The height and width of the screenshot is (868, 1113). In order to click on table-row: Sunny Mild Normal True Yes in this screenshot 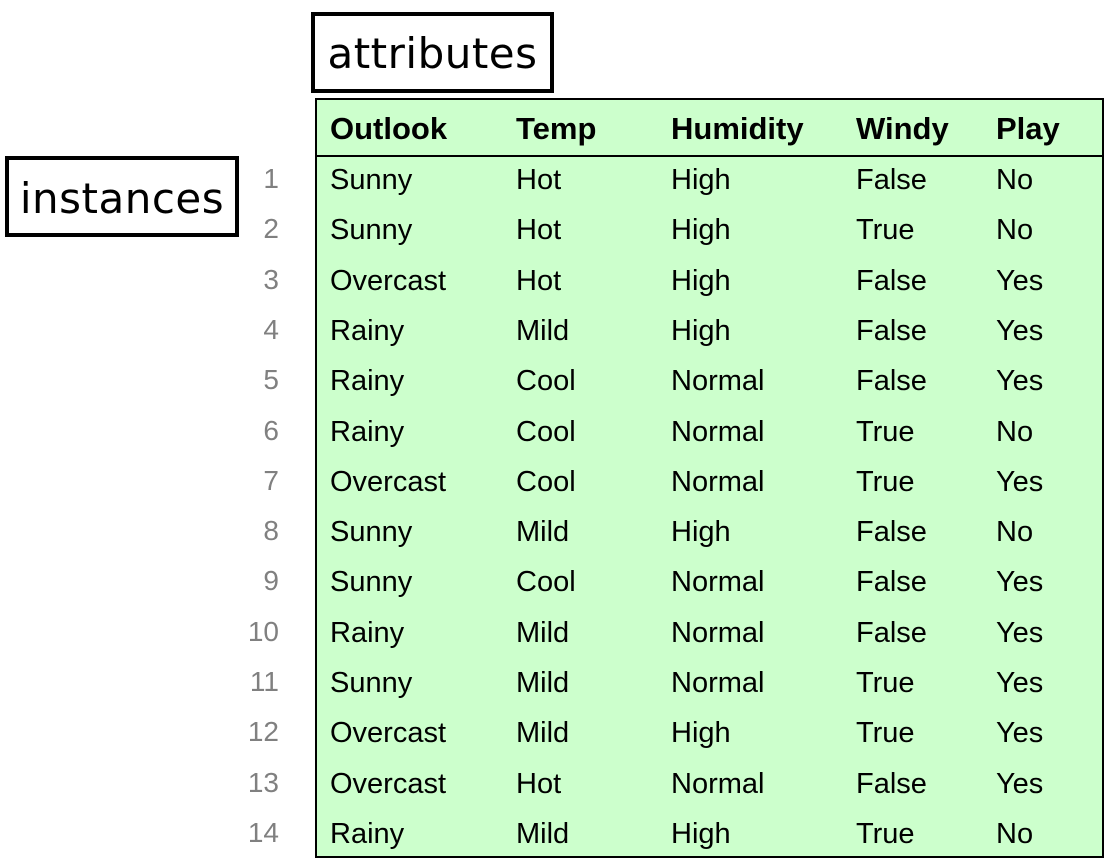, I will do `click(709, 683)`.